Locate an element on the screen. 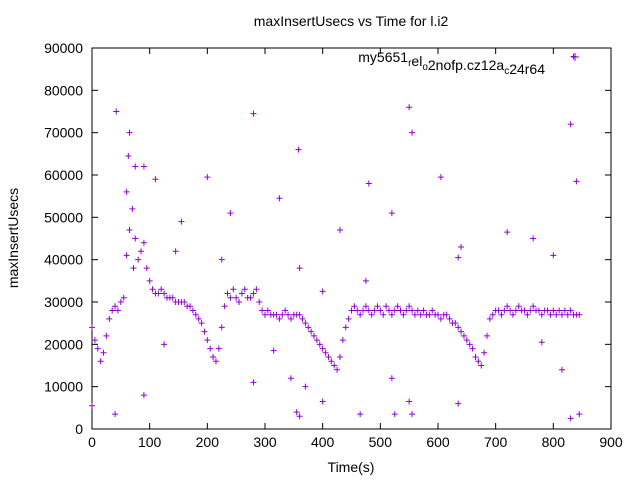  x-tick-label: 300 is located at coordinates (265, 442).